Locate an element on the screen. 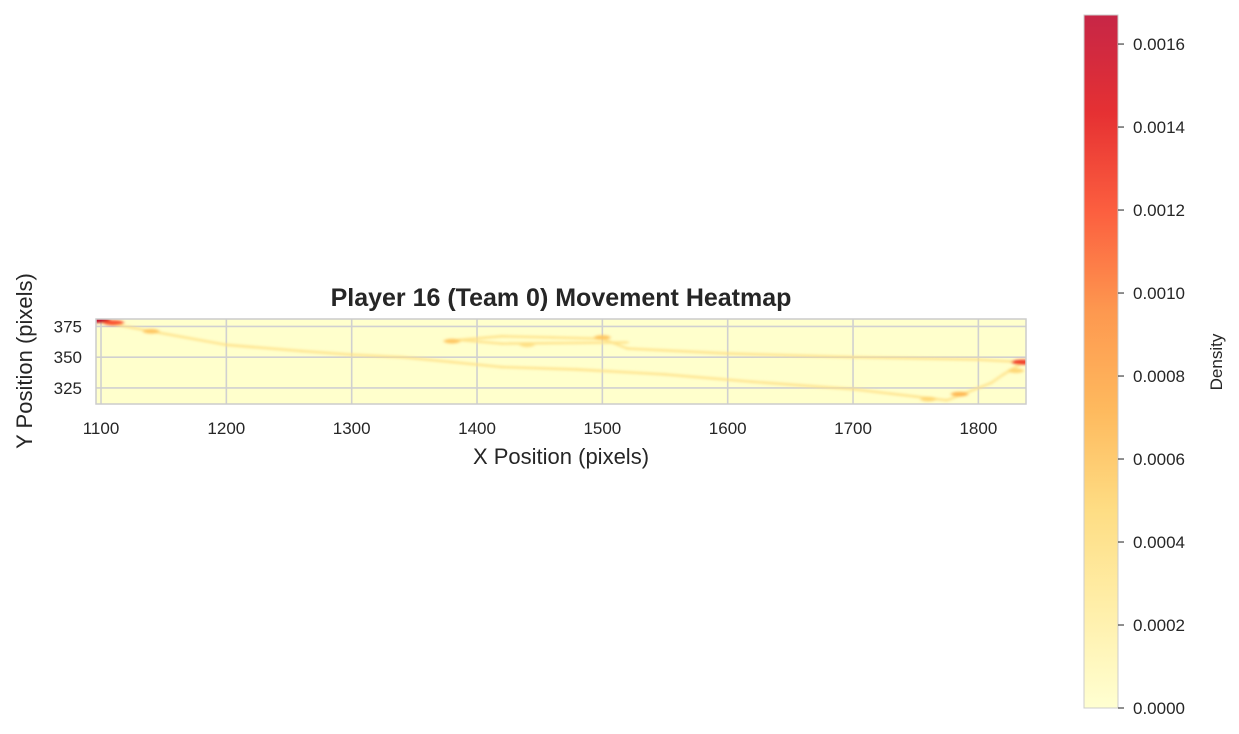 This screenshot has width=1239, height=734. colorbar-tick-label: 0.0008 is located at coordinates (1159, 376).